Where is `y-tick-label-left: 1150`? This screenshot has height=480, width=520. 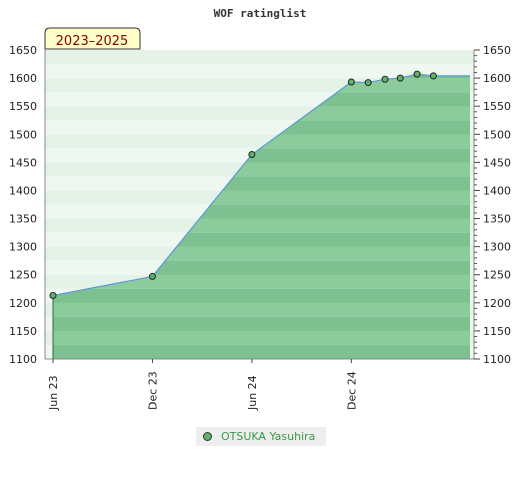
y-tick-label-left: 1150 is located at coordinates (23, 331).